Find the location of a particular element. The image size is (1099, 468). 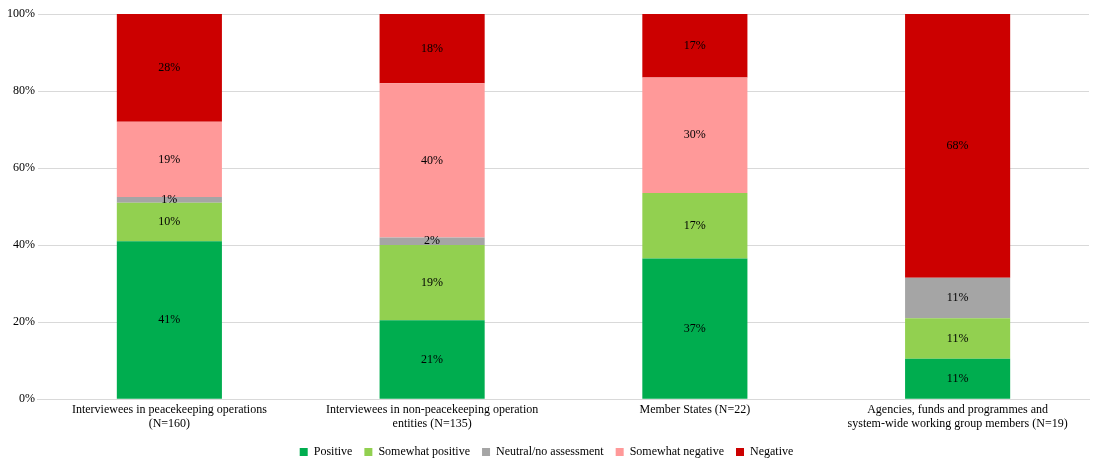

data-label: 2% is located at coordinates (432, 240).